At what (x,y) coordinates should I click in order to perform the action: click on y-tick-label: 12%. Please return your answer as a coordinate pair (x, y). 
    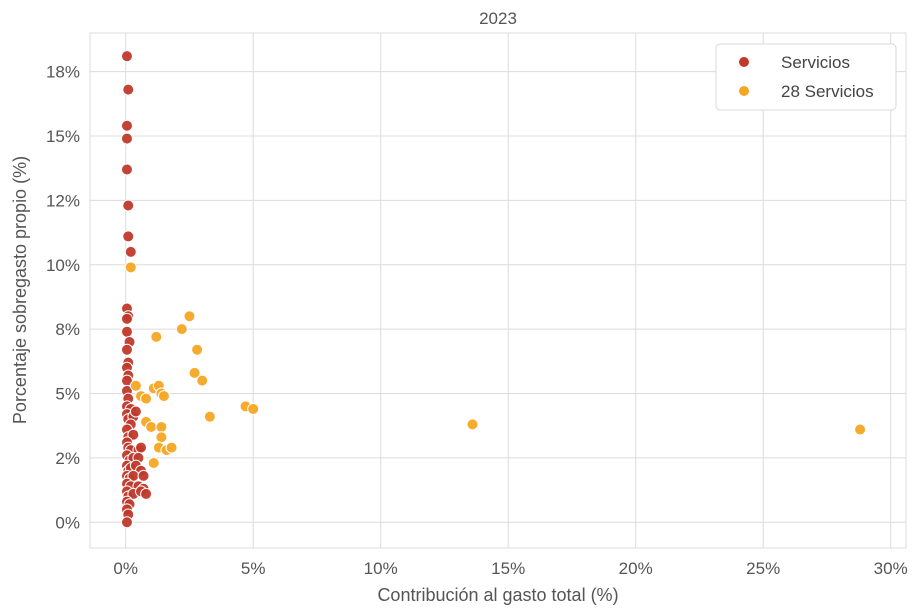
    Looking at the image, I should click on (63, 200).